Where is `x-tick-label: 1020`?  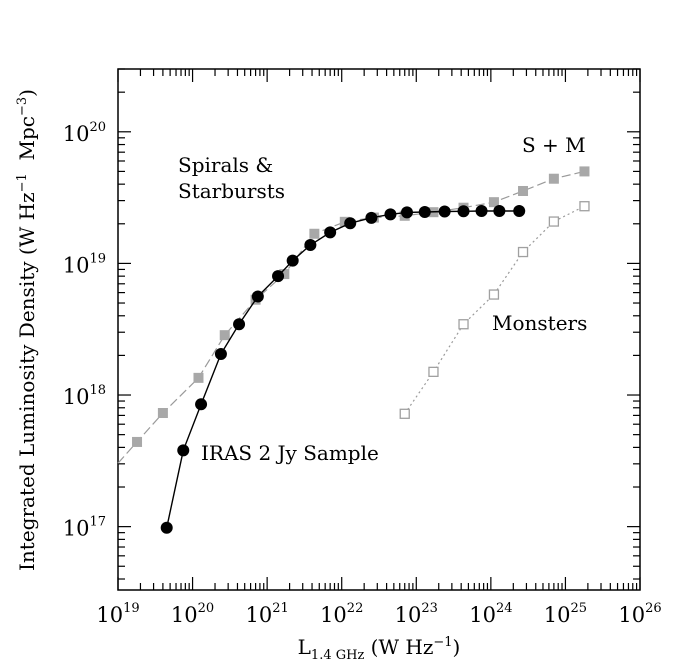
x-tick-label: 1020 is located at coordinates (192, 614).